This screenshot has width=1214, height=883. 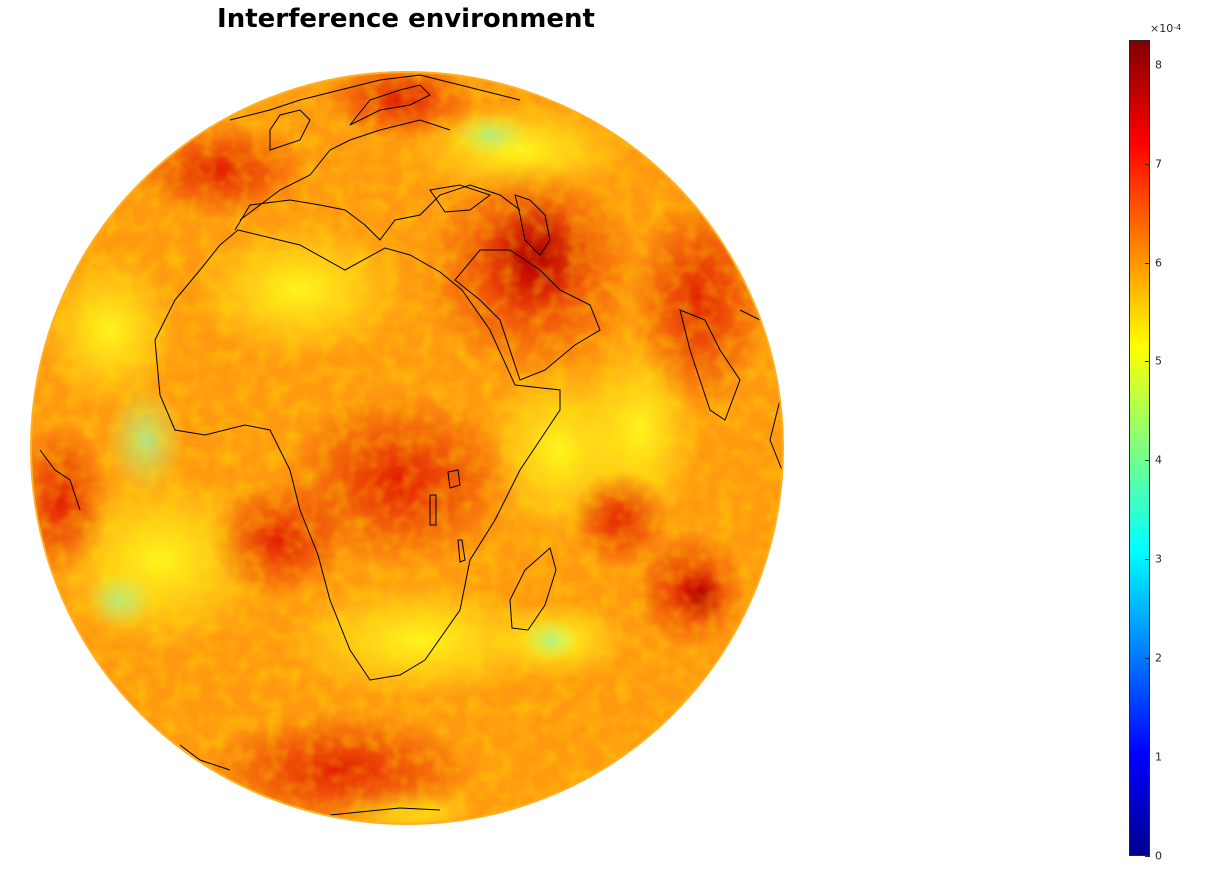 I want to click on colorbar-exponent-power: -4, so click(x=1177, y=27).